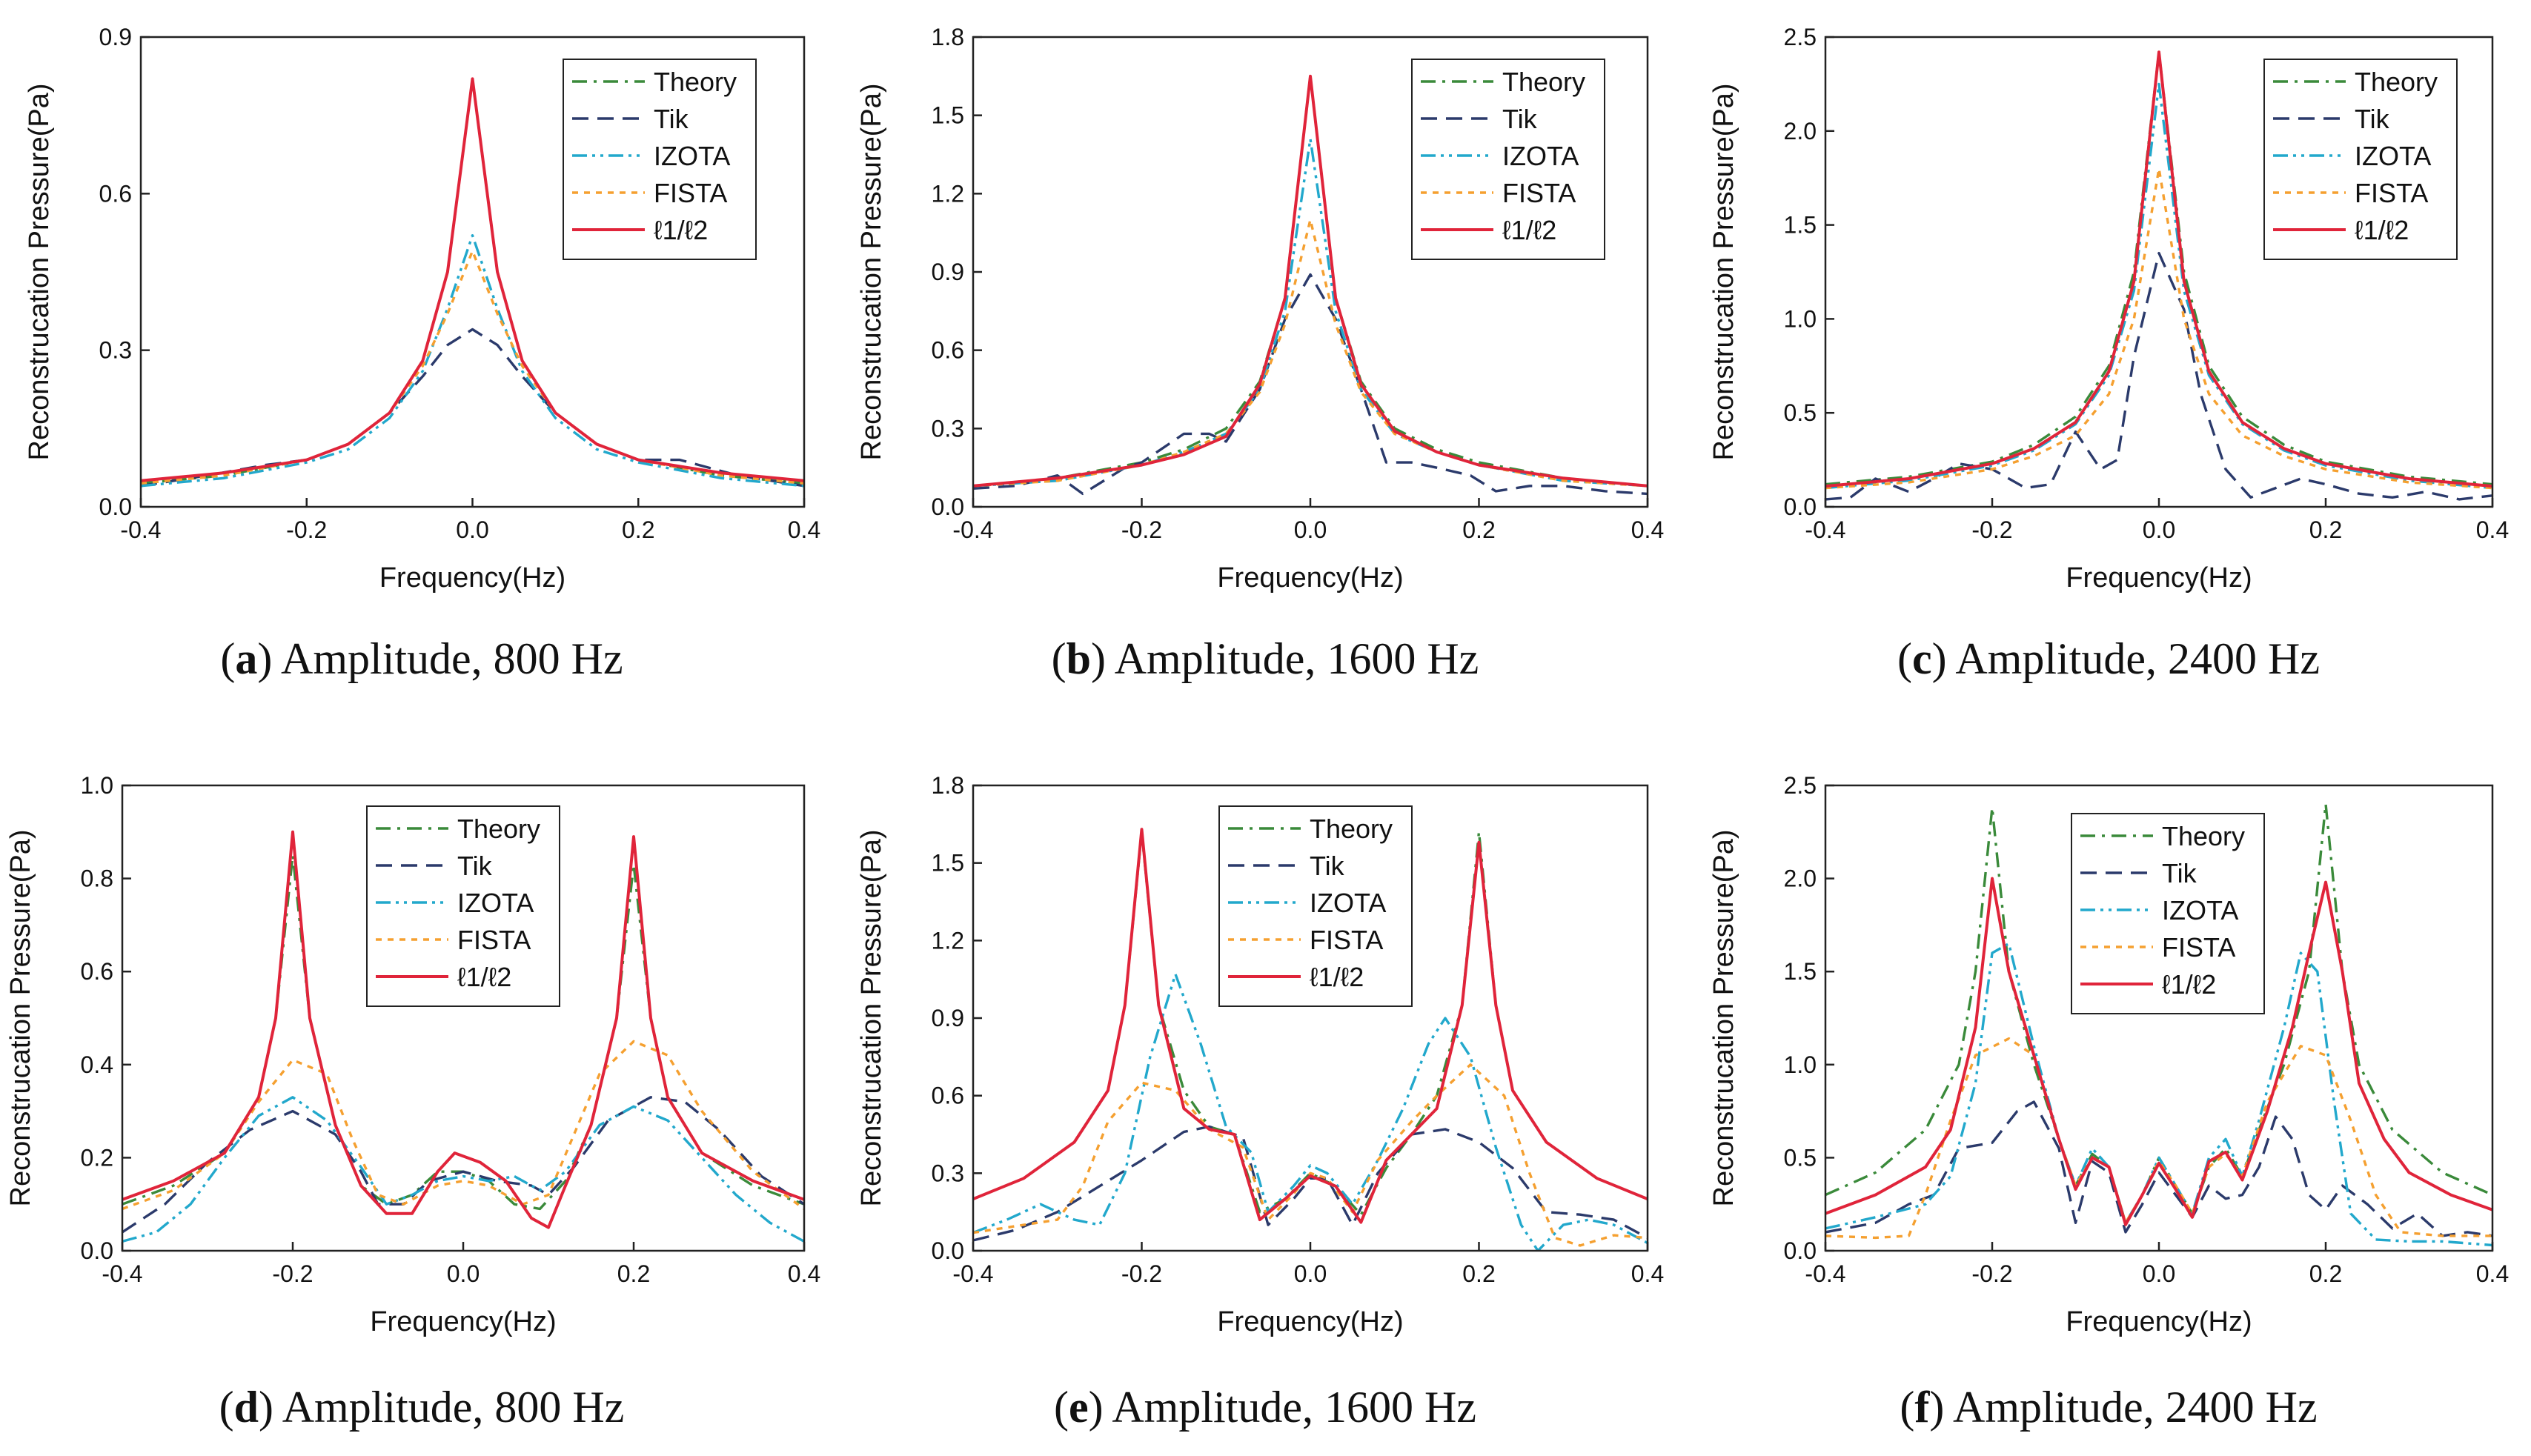 The width and height of the screenshot is (2531, 1456). Describe the element at coordinates (2109, 1407) in the screenshot. I see `caption-f: (f) Amplitude, 2400 Hz` at that location.